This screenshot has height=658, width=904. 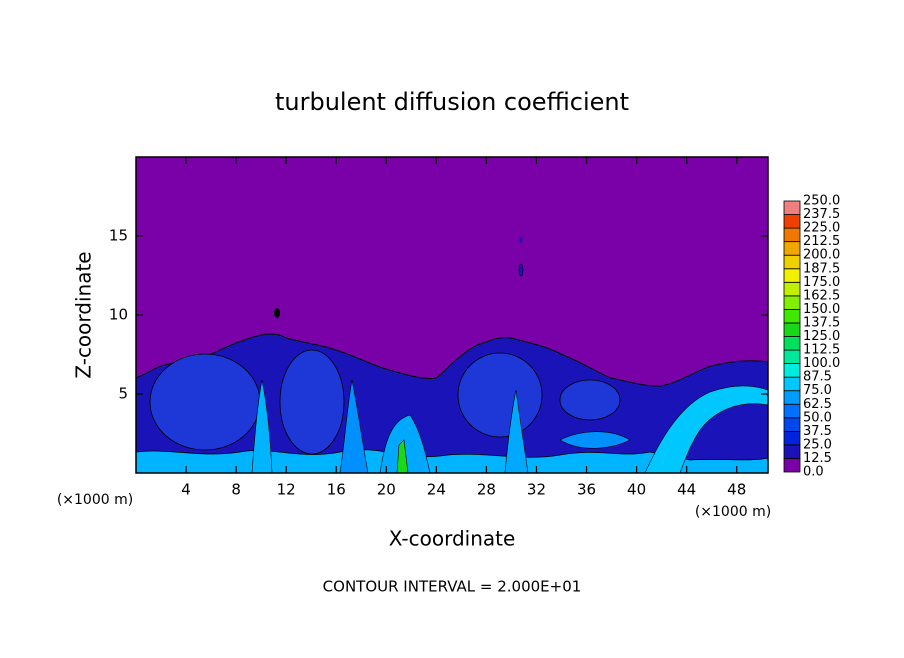 I want to click on x-tick-label: 20, so click(x=386, y=490).